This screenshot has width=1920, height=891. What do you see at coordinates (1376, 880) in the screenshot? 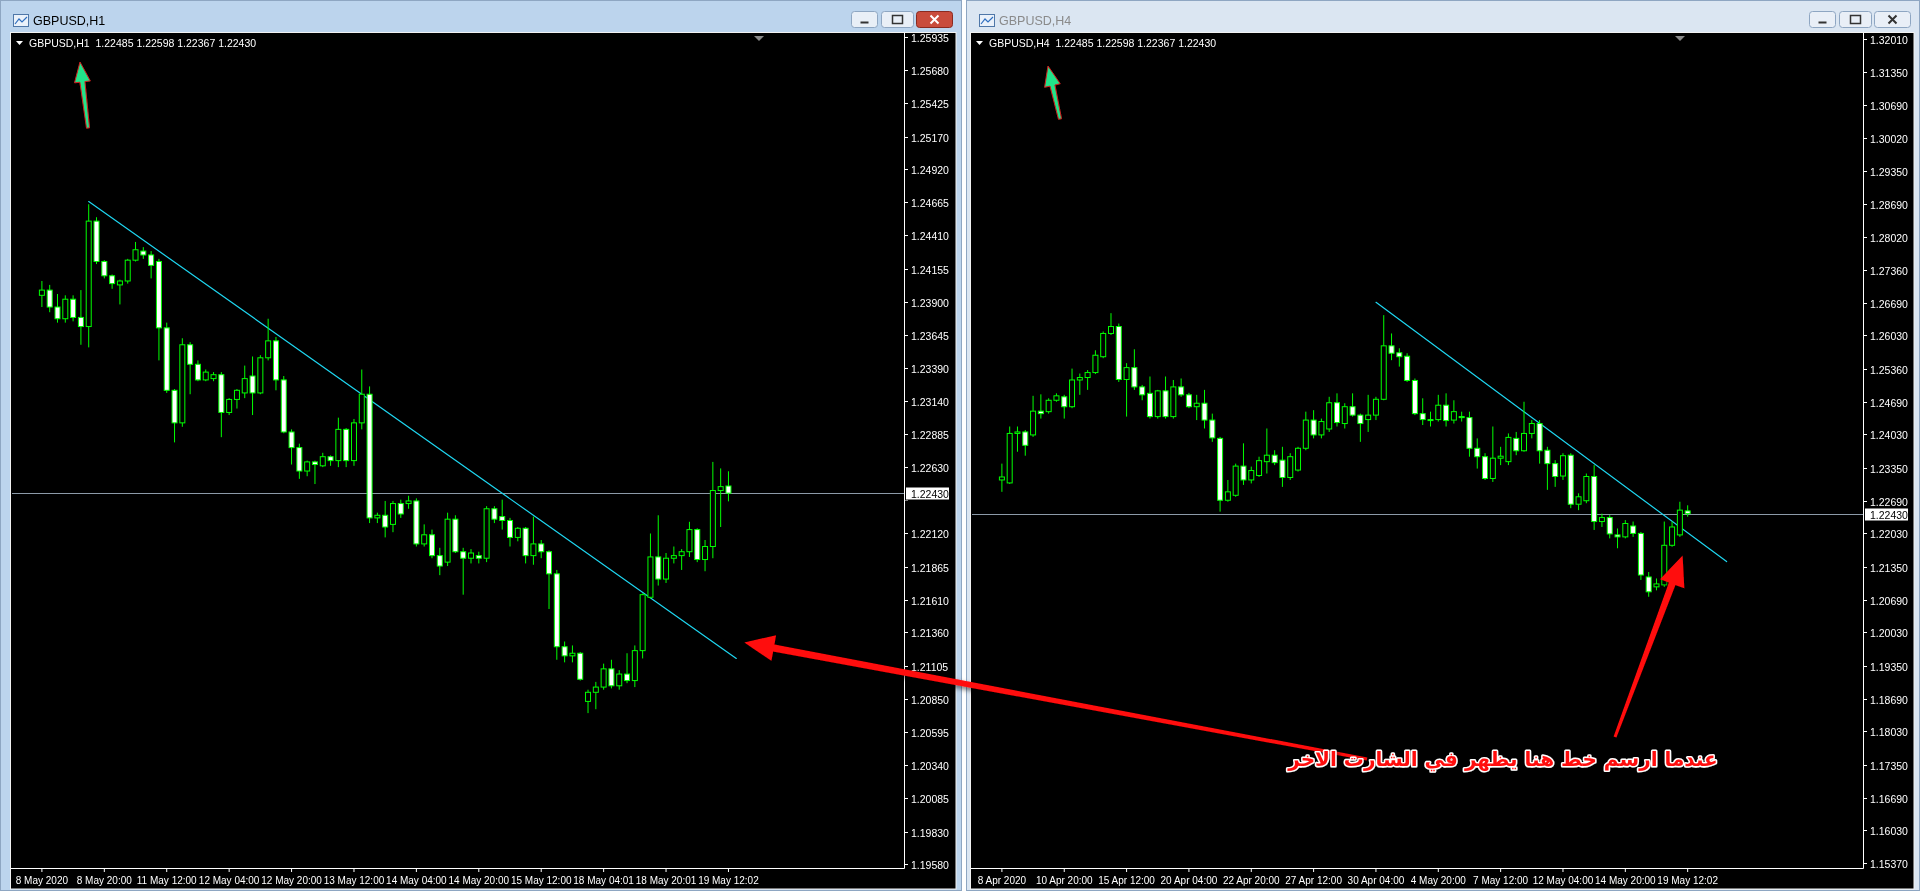
I see `x-tick-label: 30 Apr 04:00` at bounding box center [1376, 880].